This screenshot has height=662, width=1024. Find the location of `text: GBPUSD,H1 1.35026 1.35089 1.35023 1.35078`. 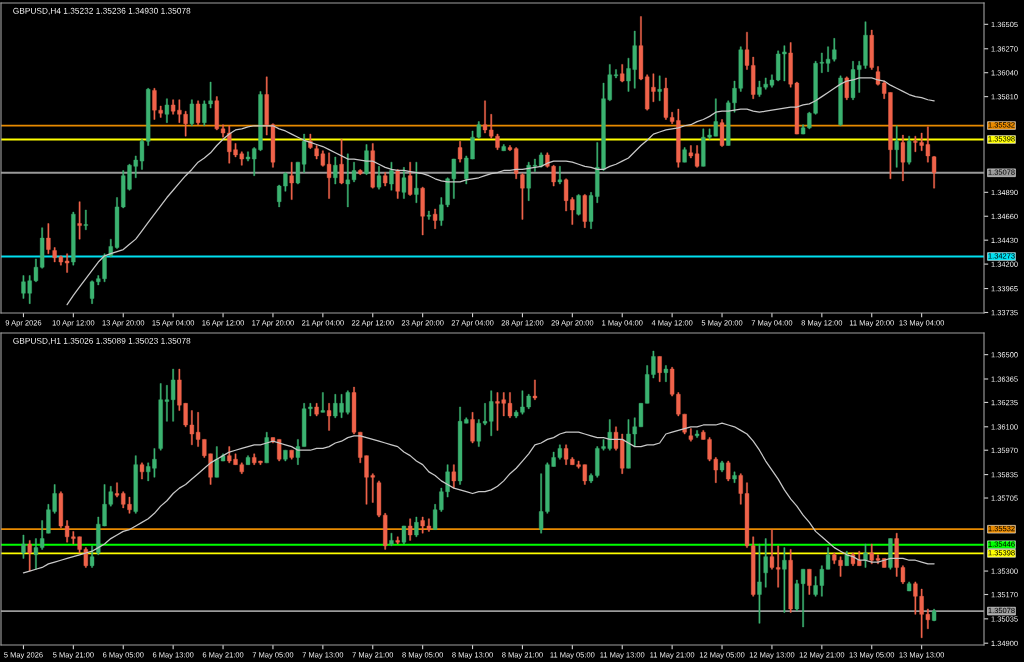

text: GBPUSD,H1 1.35026 1.35089 1.35023 1.35078 is located at coordinates (102, 341).